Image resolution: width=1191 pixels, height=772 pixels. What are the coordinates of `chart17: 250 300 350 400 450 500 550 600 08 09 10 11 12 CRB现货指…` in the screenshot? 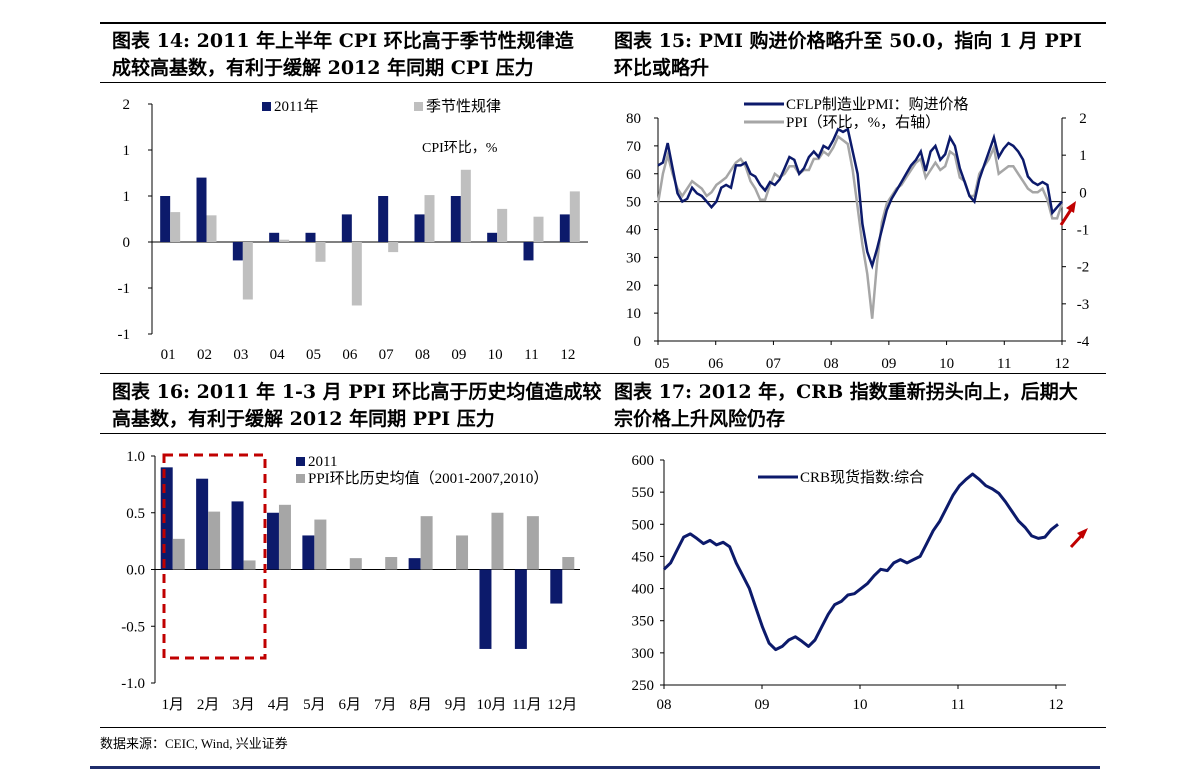 It's located at (860, 583).